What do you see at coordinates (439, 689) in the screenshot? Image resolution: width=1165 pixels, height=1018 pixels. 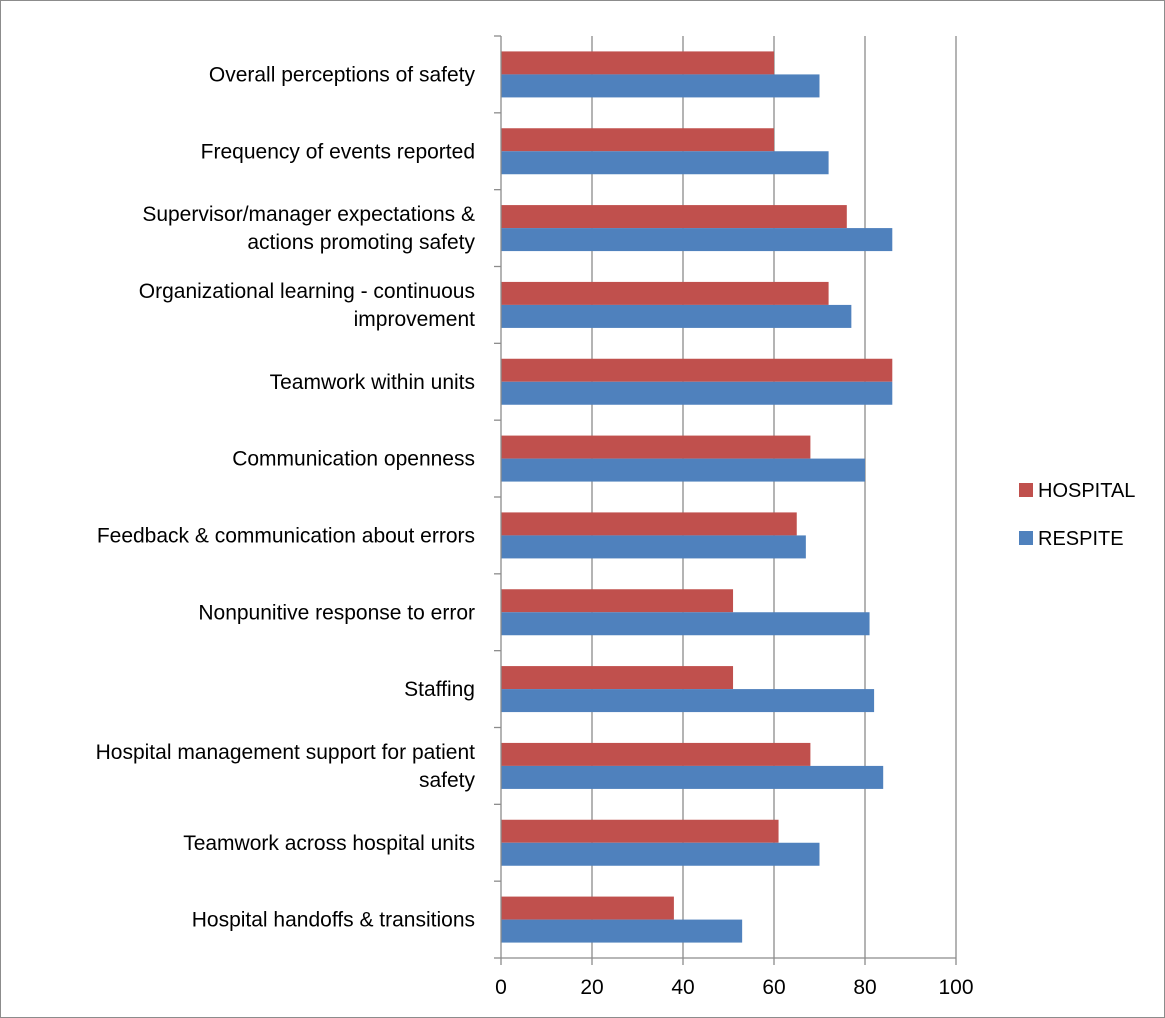 I see `category-label-8: Staffing` at bounding box center [439, 689].